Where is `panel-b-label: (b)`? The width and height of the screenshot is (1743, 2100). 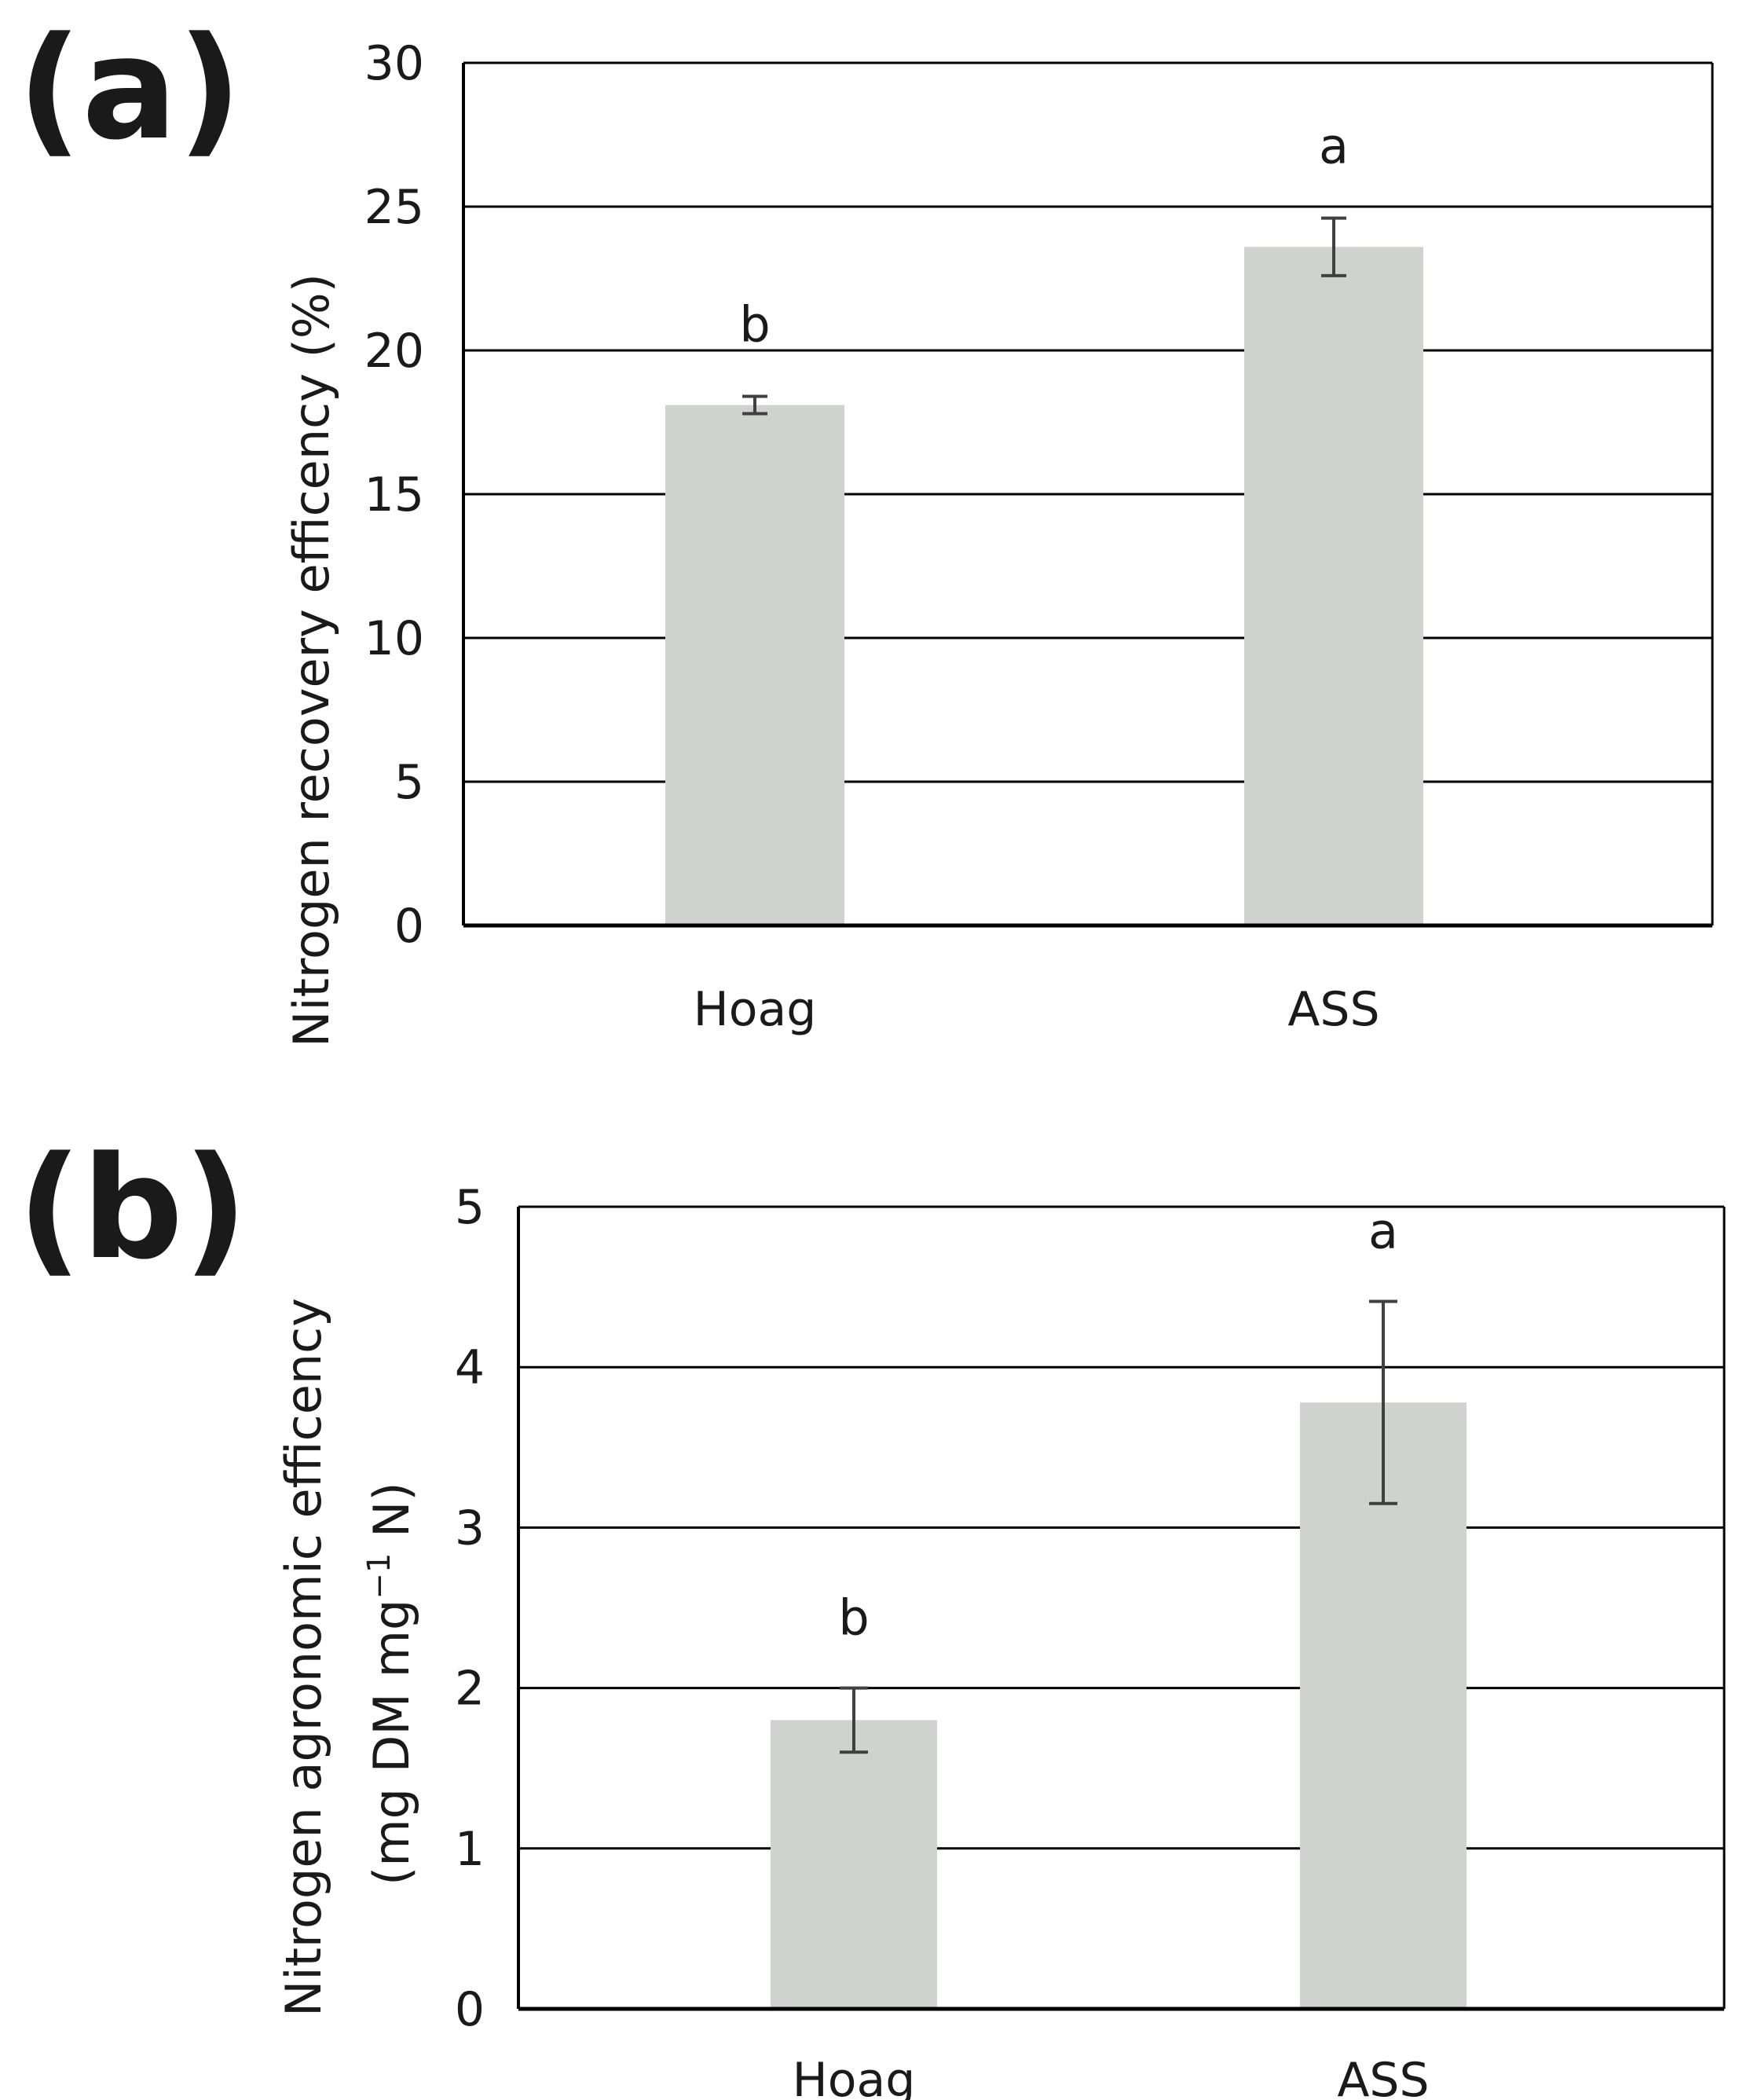 panel-b-label: (b) is located at coordinates (132, 1209).